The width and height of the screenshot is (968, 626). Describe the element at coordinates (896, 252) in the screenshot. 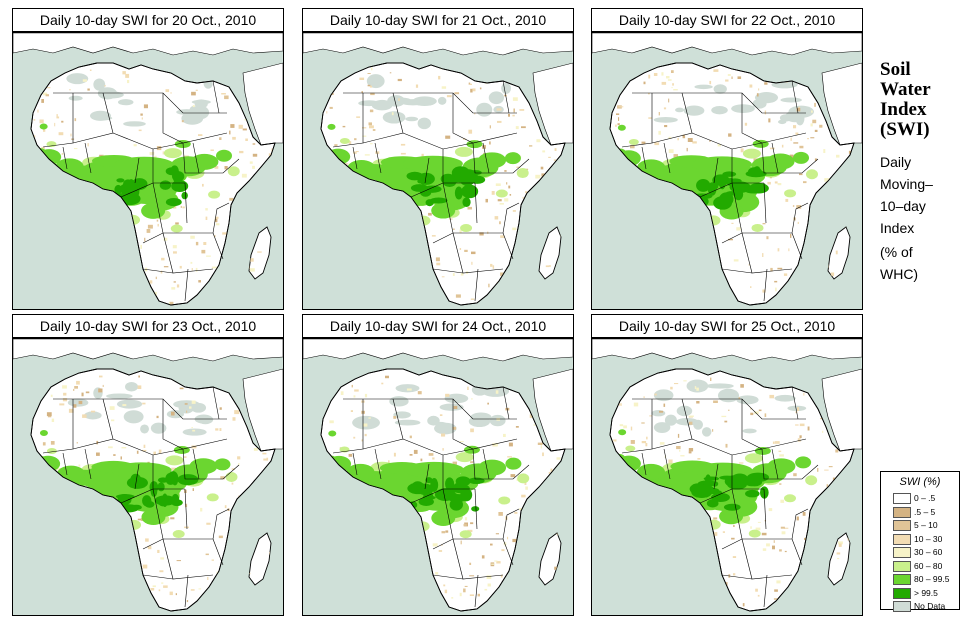

I see `side-unit-line: (% of` at that location.